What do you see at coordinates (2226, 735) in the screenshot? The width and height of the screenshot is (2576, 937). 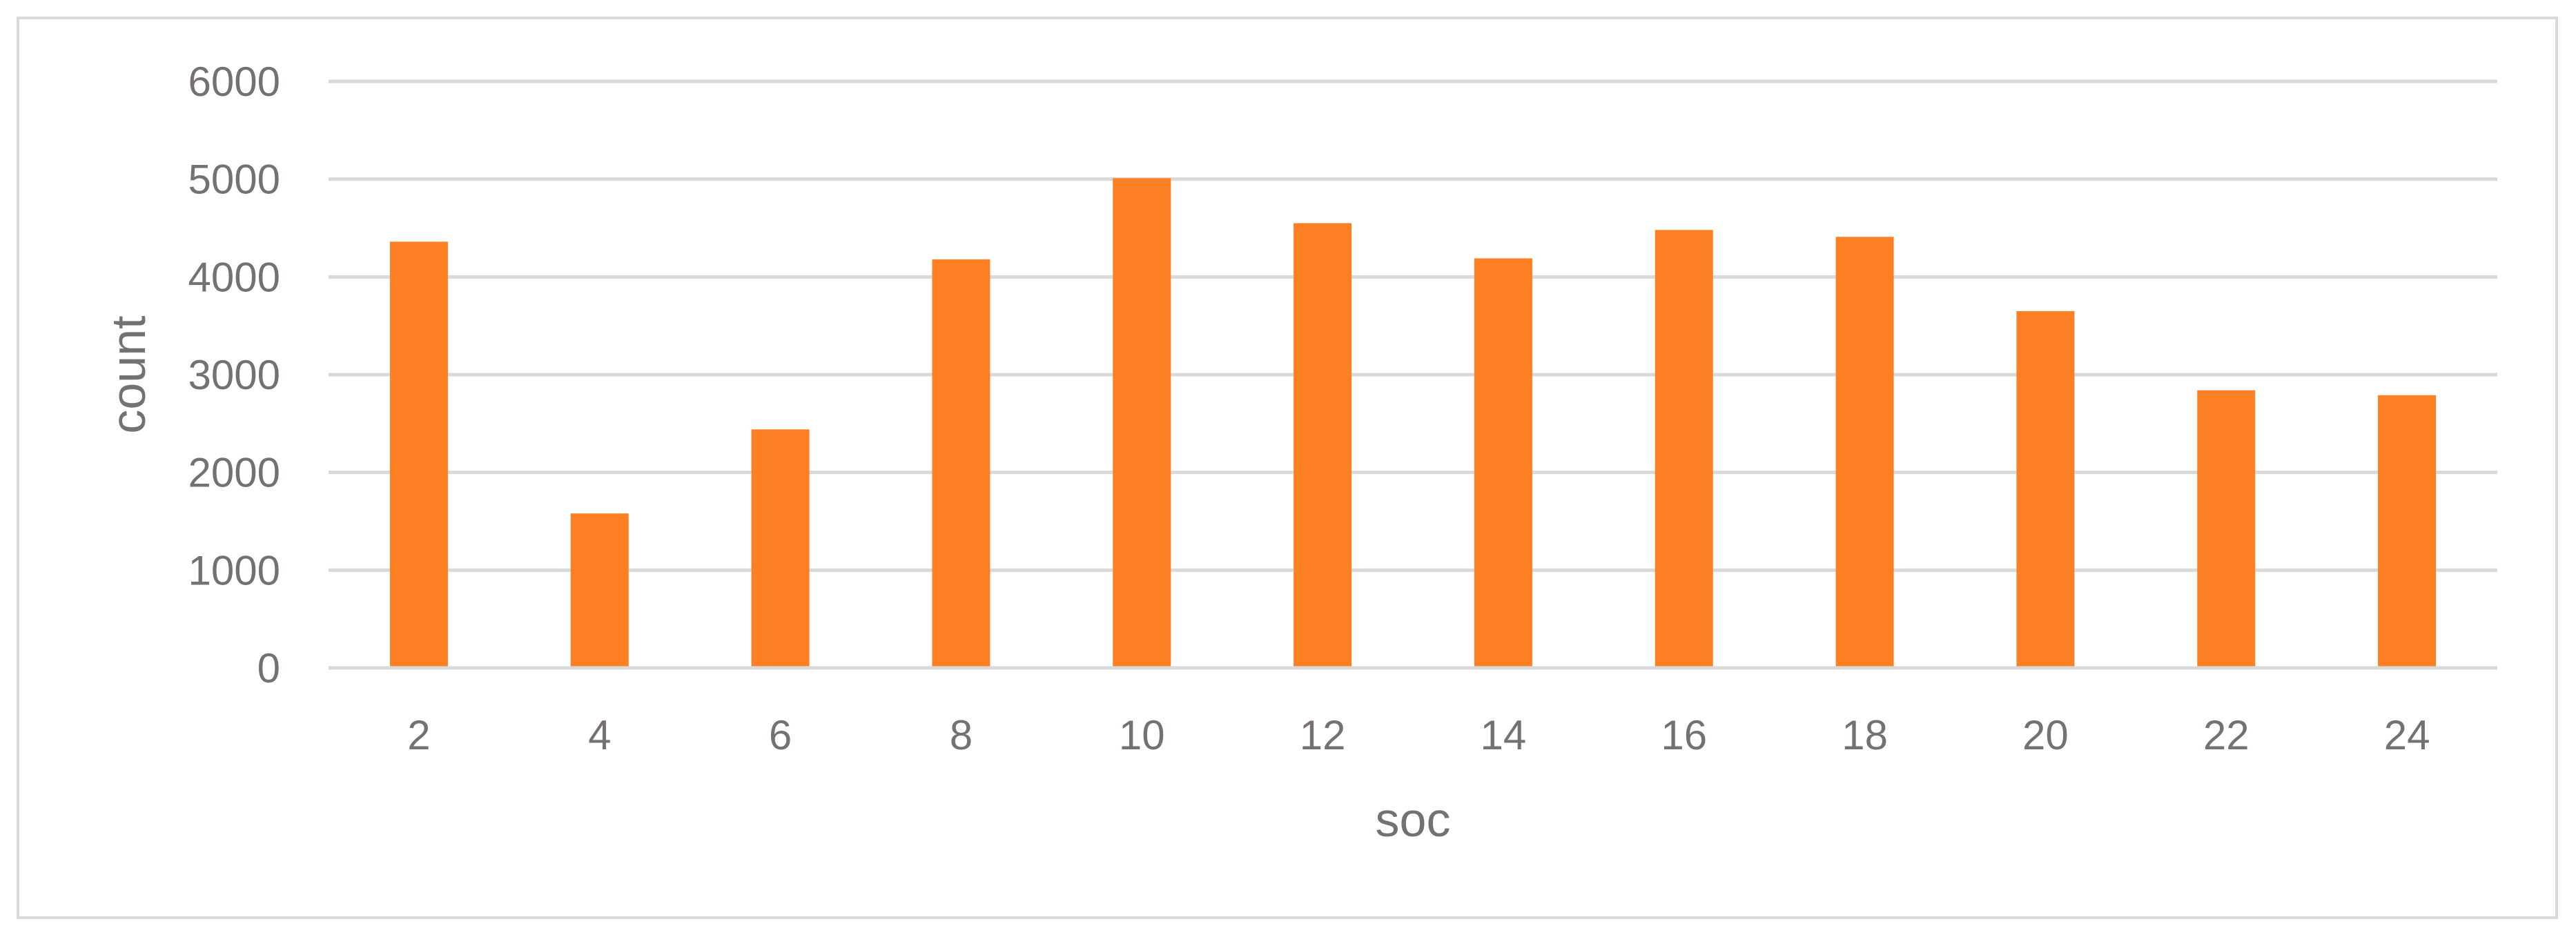 I see `x-tick-label: 22` at bounding box center [2226, 735].